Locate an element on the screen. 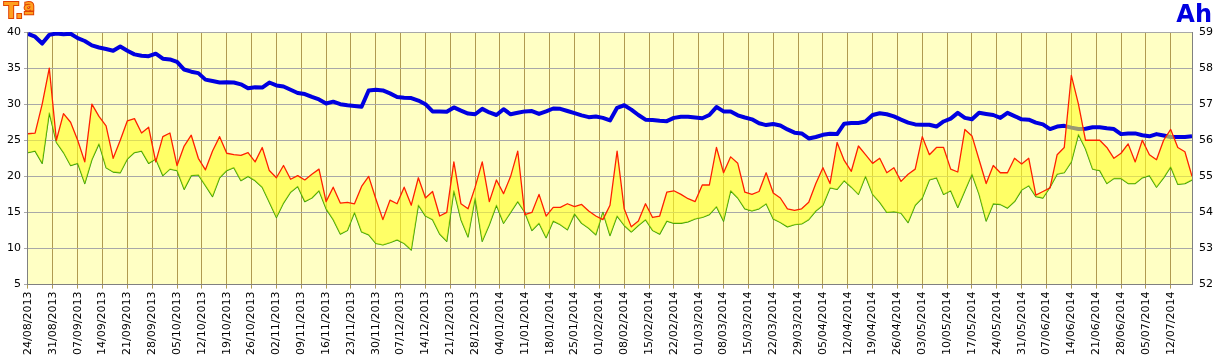 The height and width of the screenshot is (360, 1220). x-tick-label: 11/01/2014 is located at coordinates (524, 323).